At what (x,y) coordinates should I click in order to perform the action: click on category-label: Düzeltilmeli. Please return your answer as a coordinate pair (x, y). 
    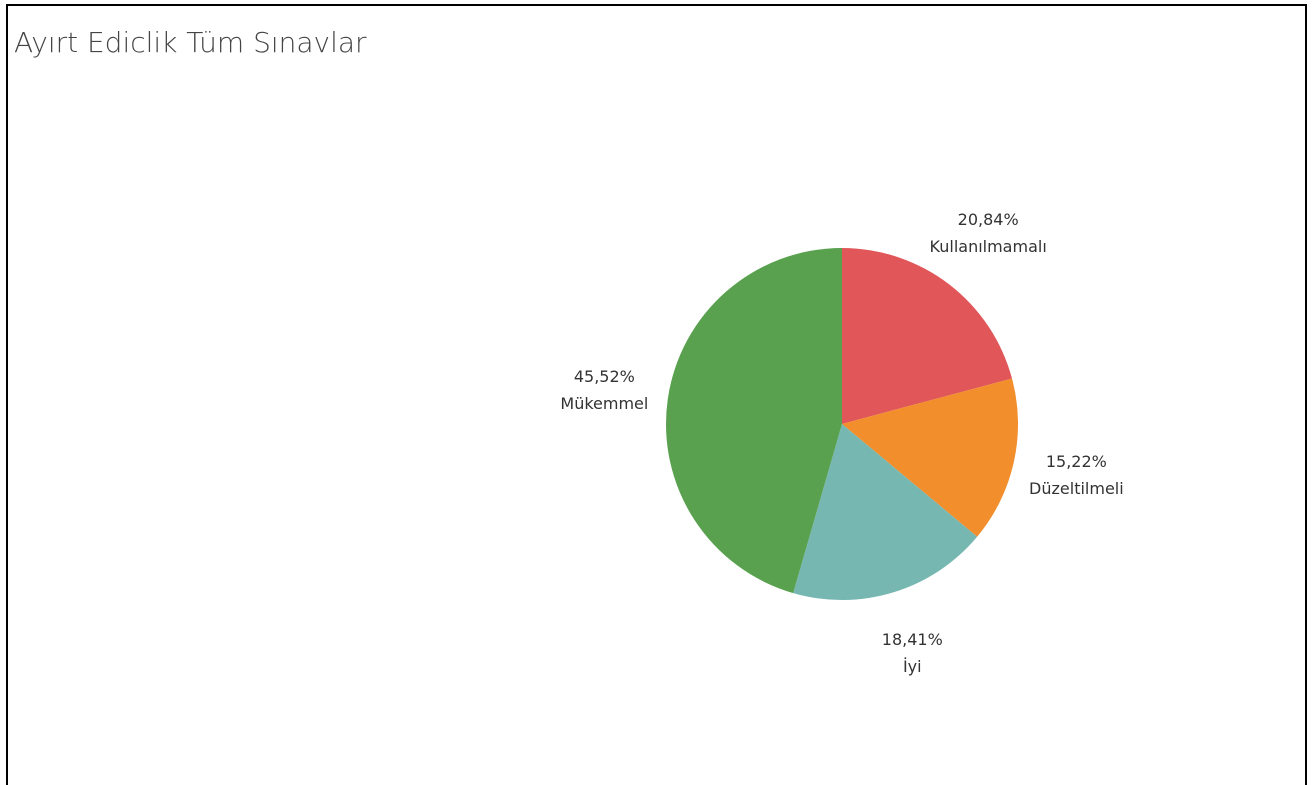
    Looking at the image, I should click on (1076, 488).